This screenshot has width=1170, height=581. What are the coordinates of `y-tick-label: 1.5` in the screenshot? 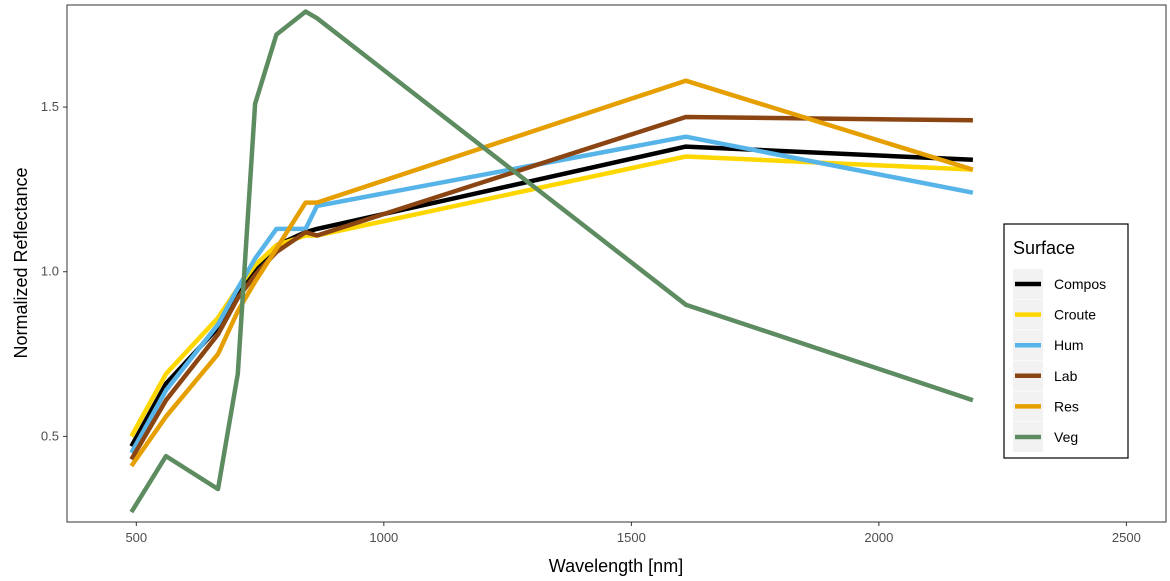 It's located at (50, 106).